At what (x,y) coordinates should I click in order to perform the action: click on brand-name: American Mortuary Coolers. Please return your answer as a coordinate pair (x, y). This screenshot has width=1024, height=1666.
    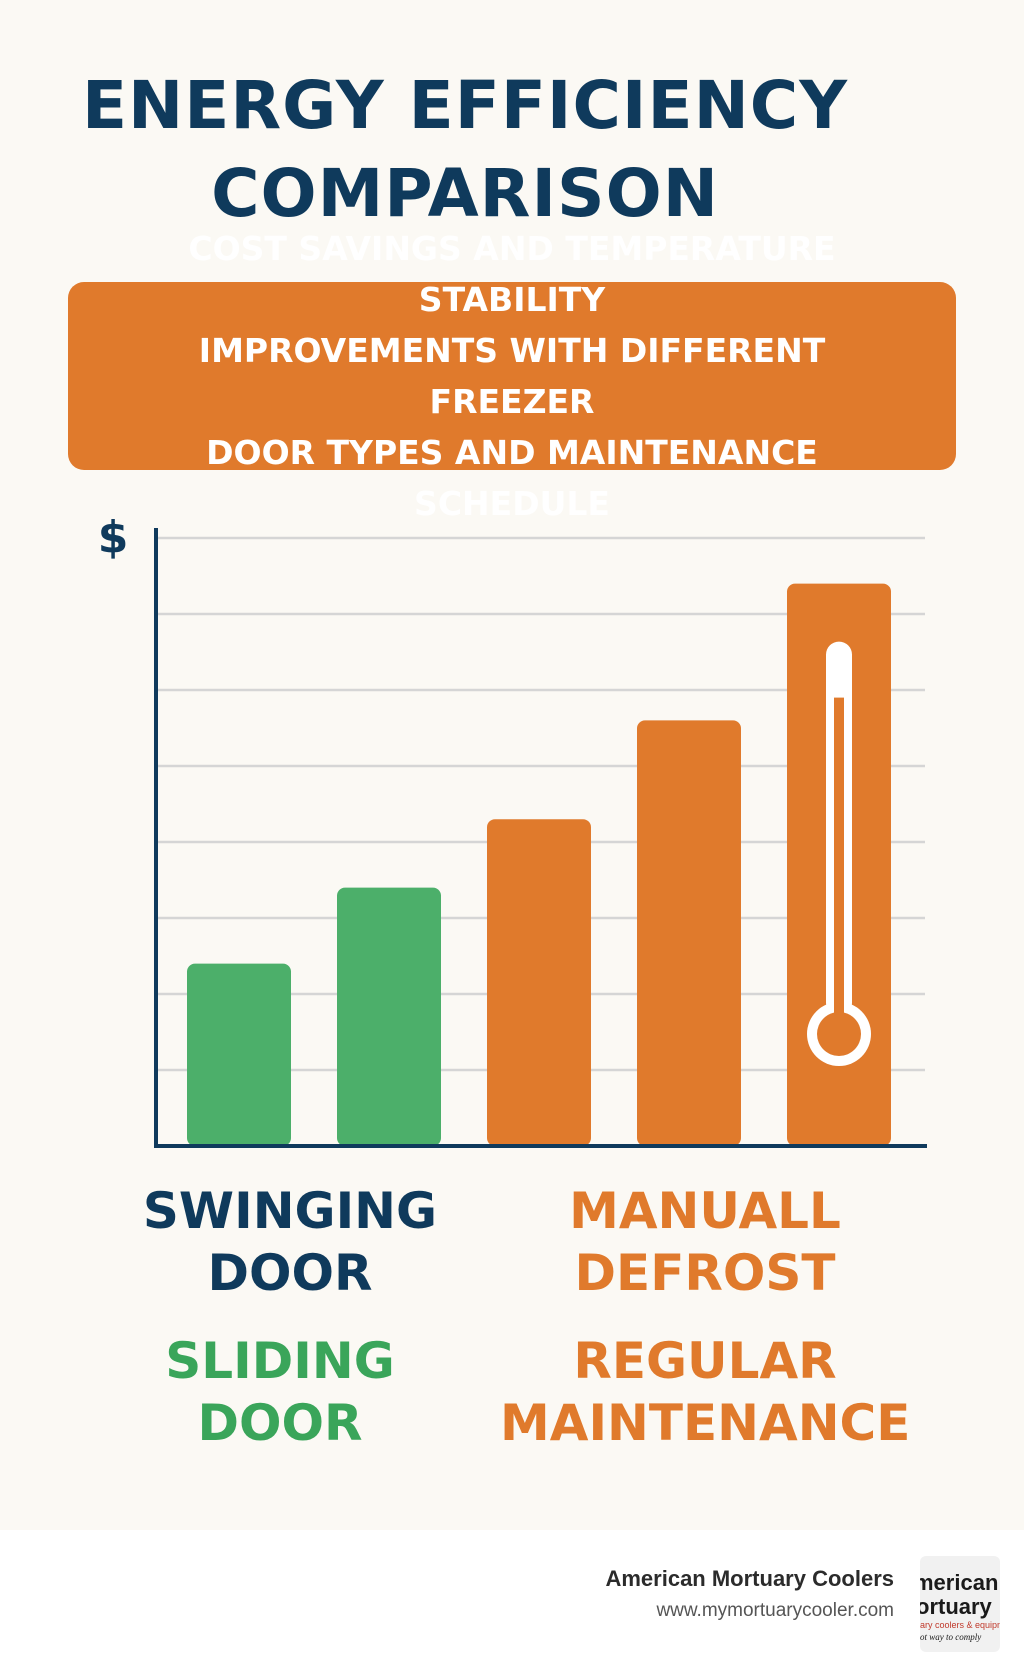
    Looking at the image, I should click on (749, 1578).